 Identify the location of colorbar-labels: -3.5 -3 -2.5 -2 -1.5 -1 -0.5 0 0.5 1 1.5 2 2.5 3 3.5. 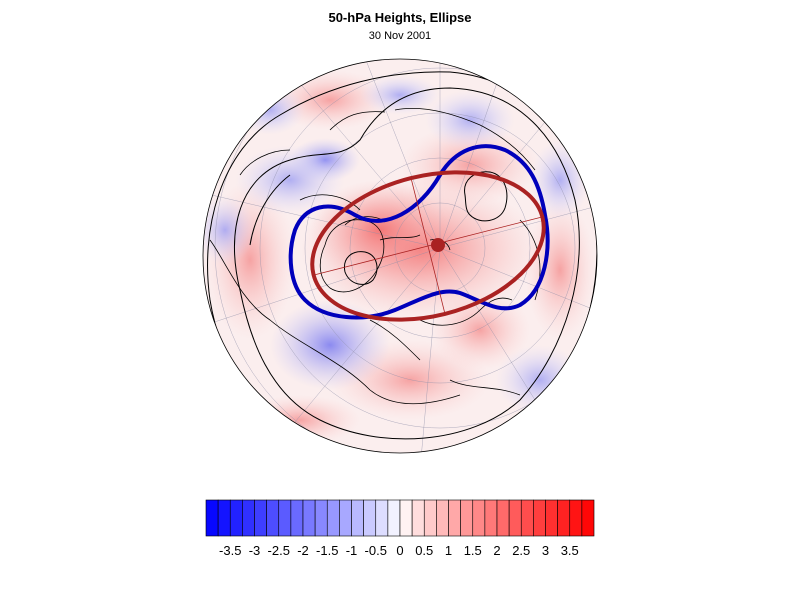
(399, 550).